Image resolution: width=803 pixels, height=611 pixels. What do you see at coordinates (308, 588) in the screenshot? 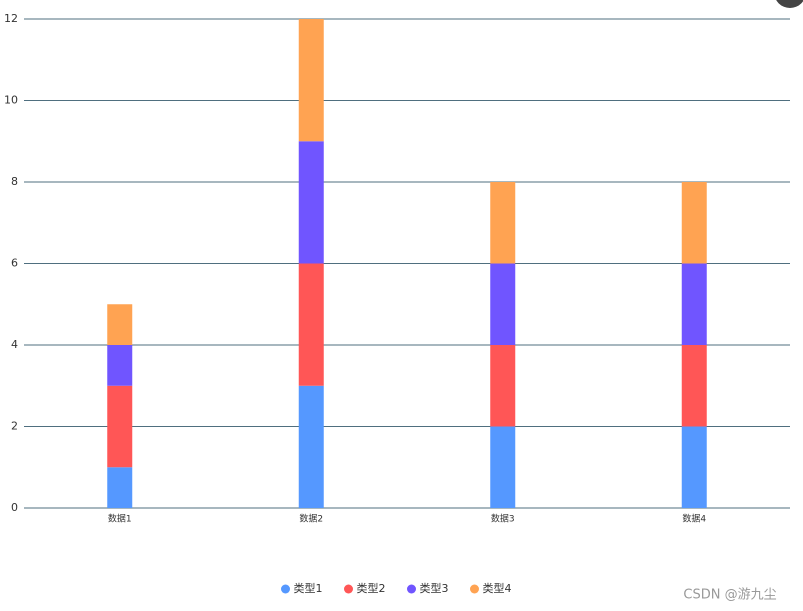
I see `legend-label: 类型1` at bounding box center [308, 588].